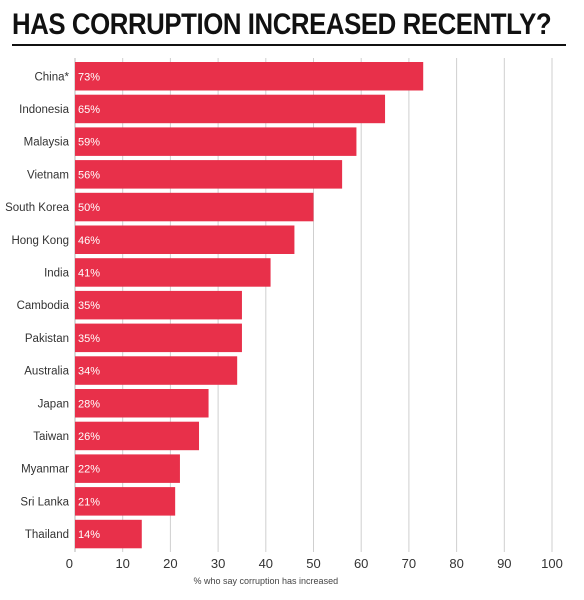 Image resolution: width=584 pixels, height=600 pixels. What do you see at coordinates (127, 468) in the screenshot?
I see `bar-myanmar` at bounding box center [127, 468].